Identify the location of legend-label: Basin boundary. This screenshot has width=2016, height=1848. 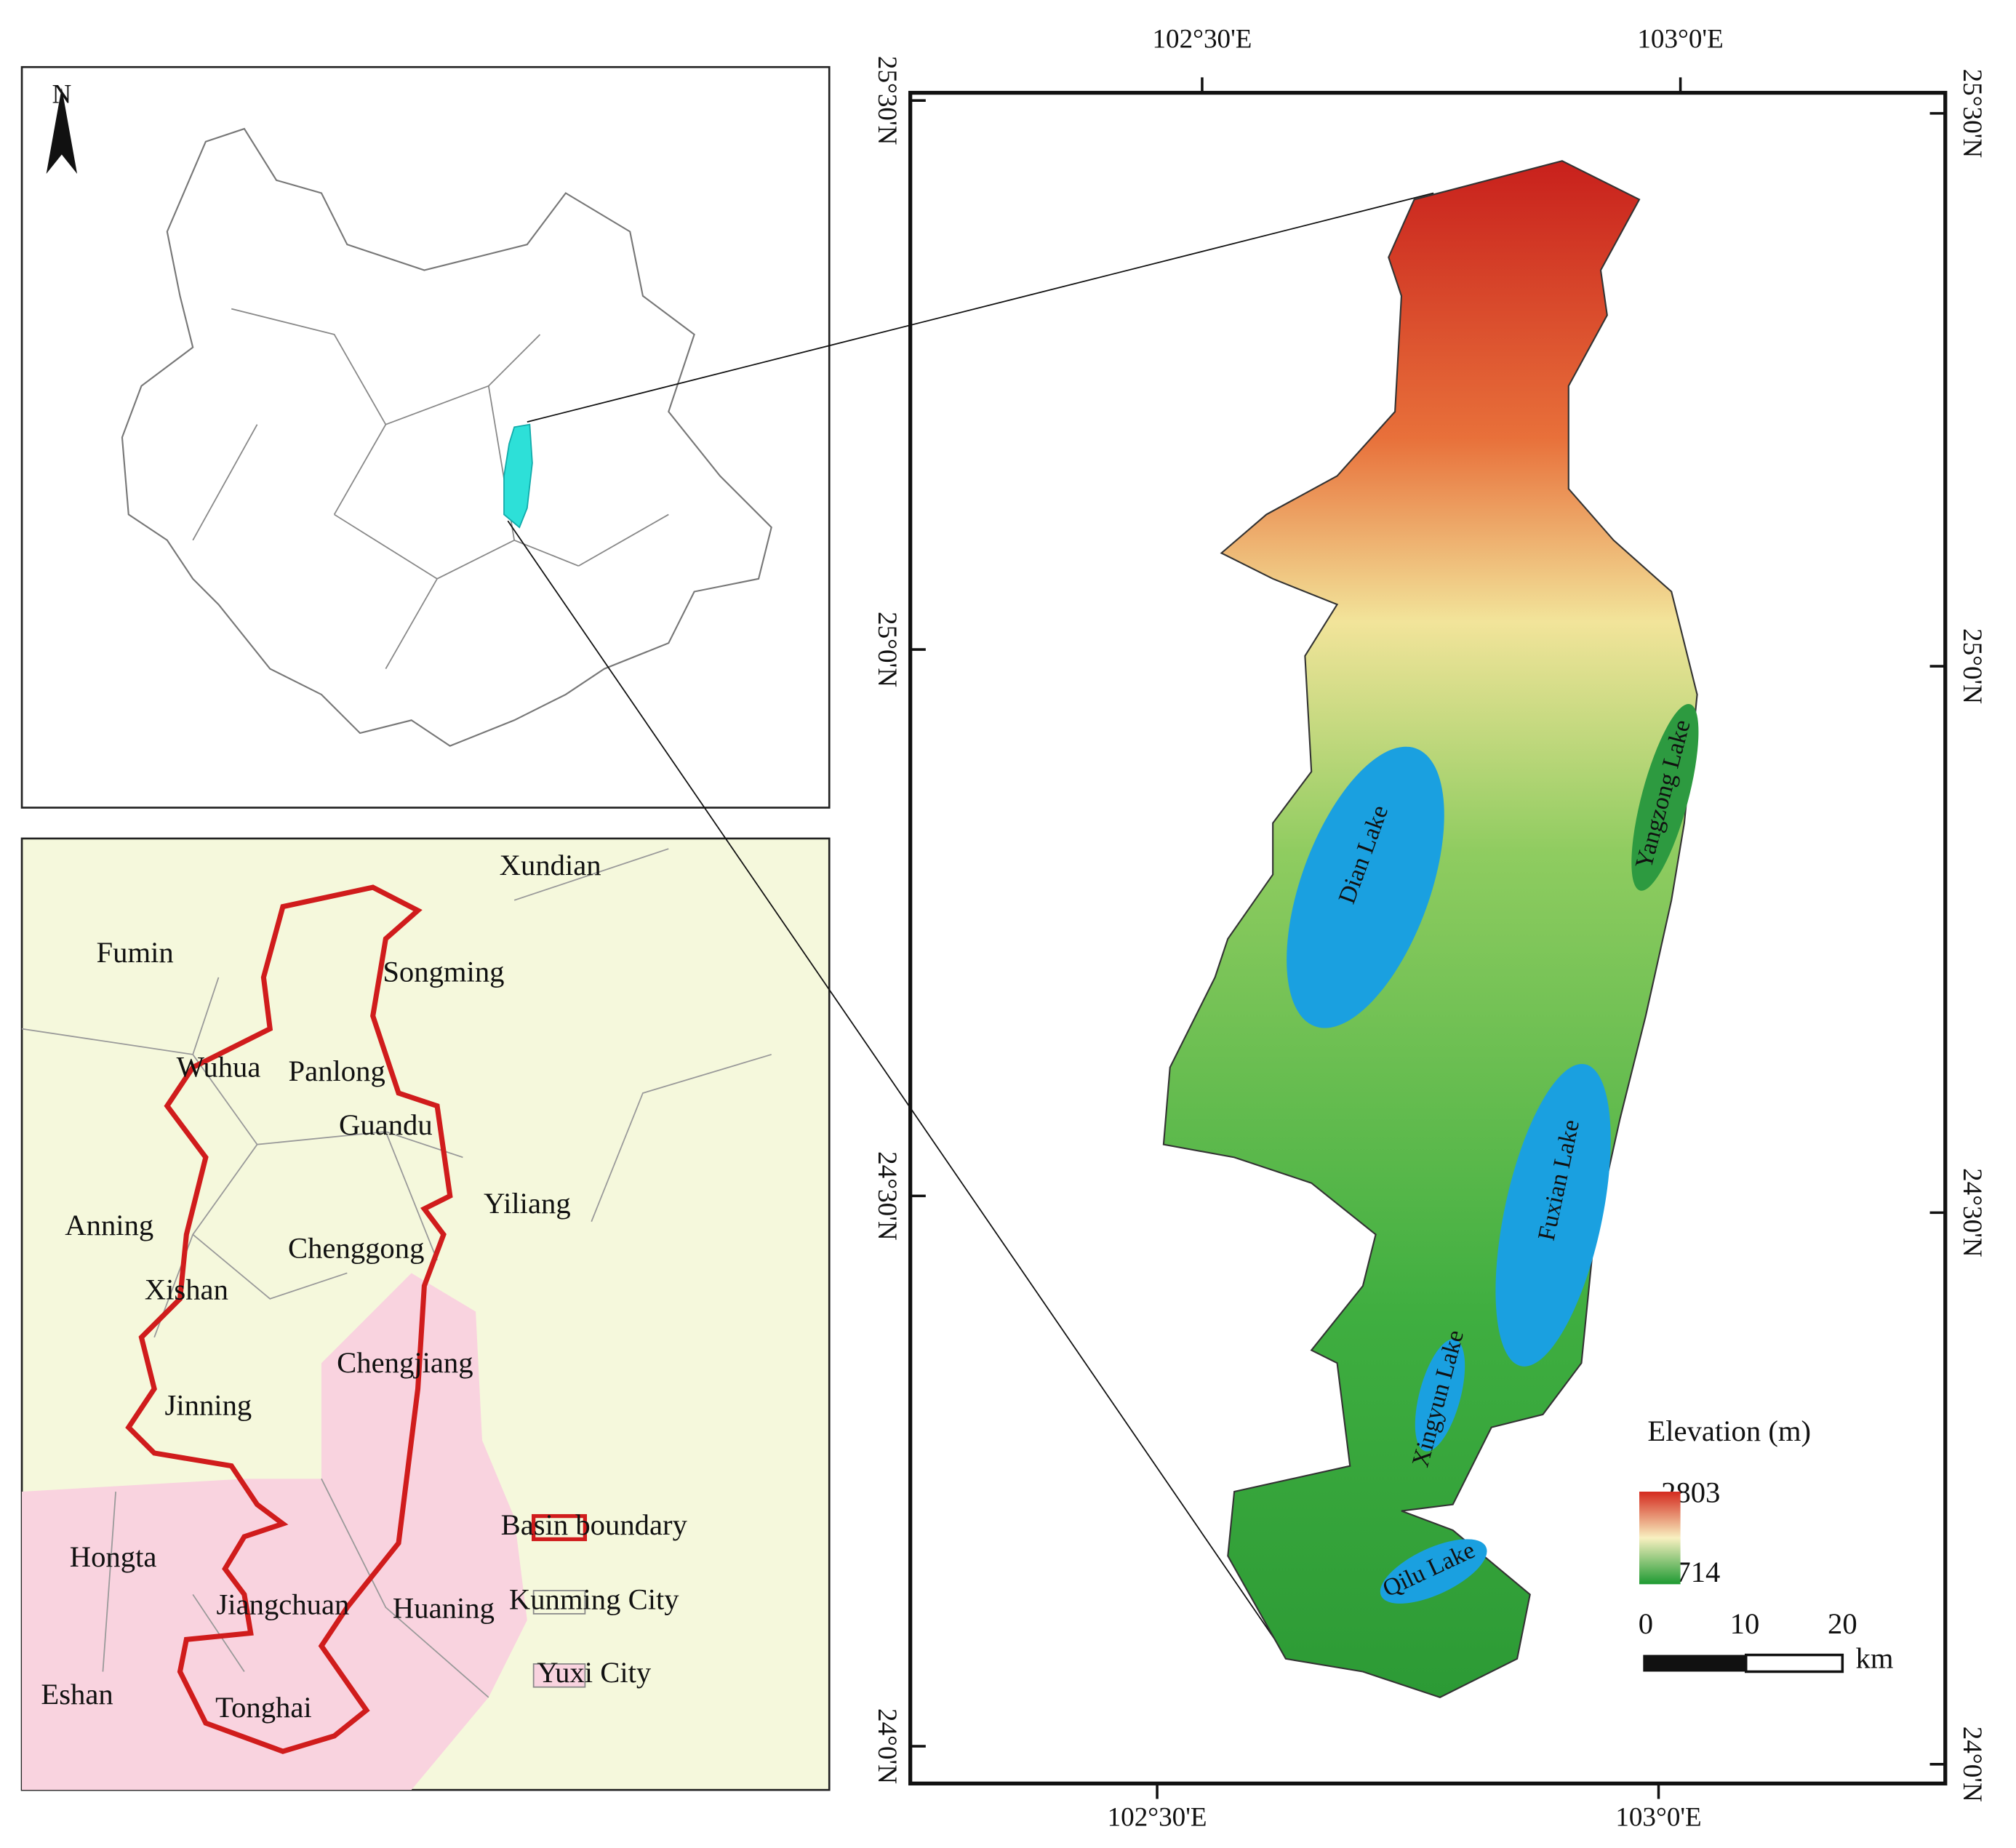
(594, 1524).